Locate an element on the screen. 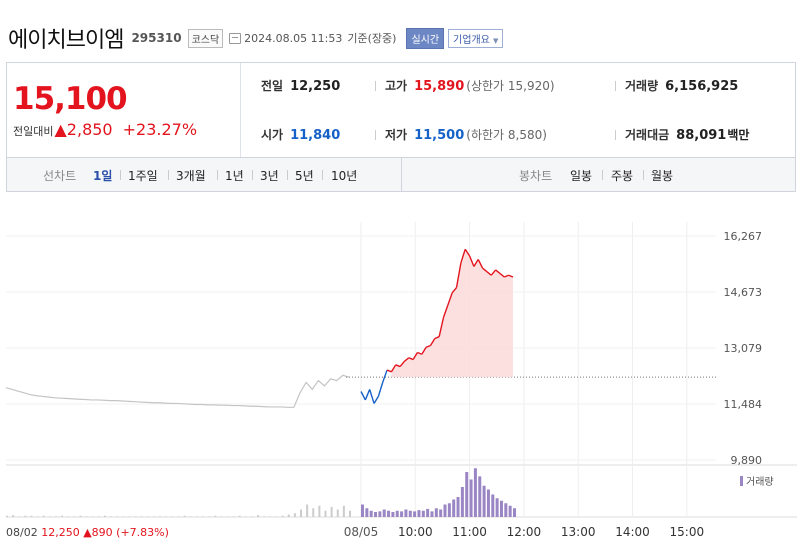 The image size is (797, 557). current-price-box: 15,100 전일대비 ▲ 2,850 +23.27% is located at coordinates (124, 110).